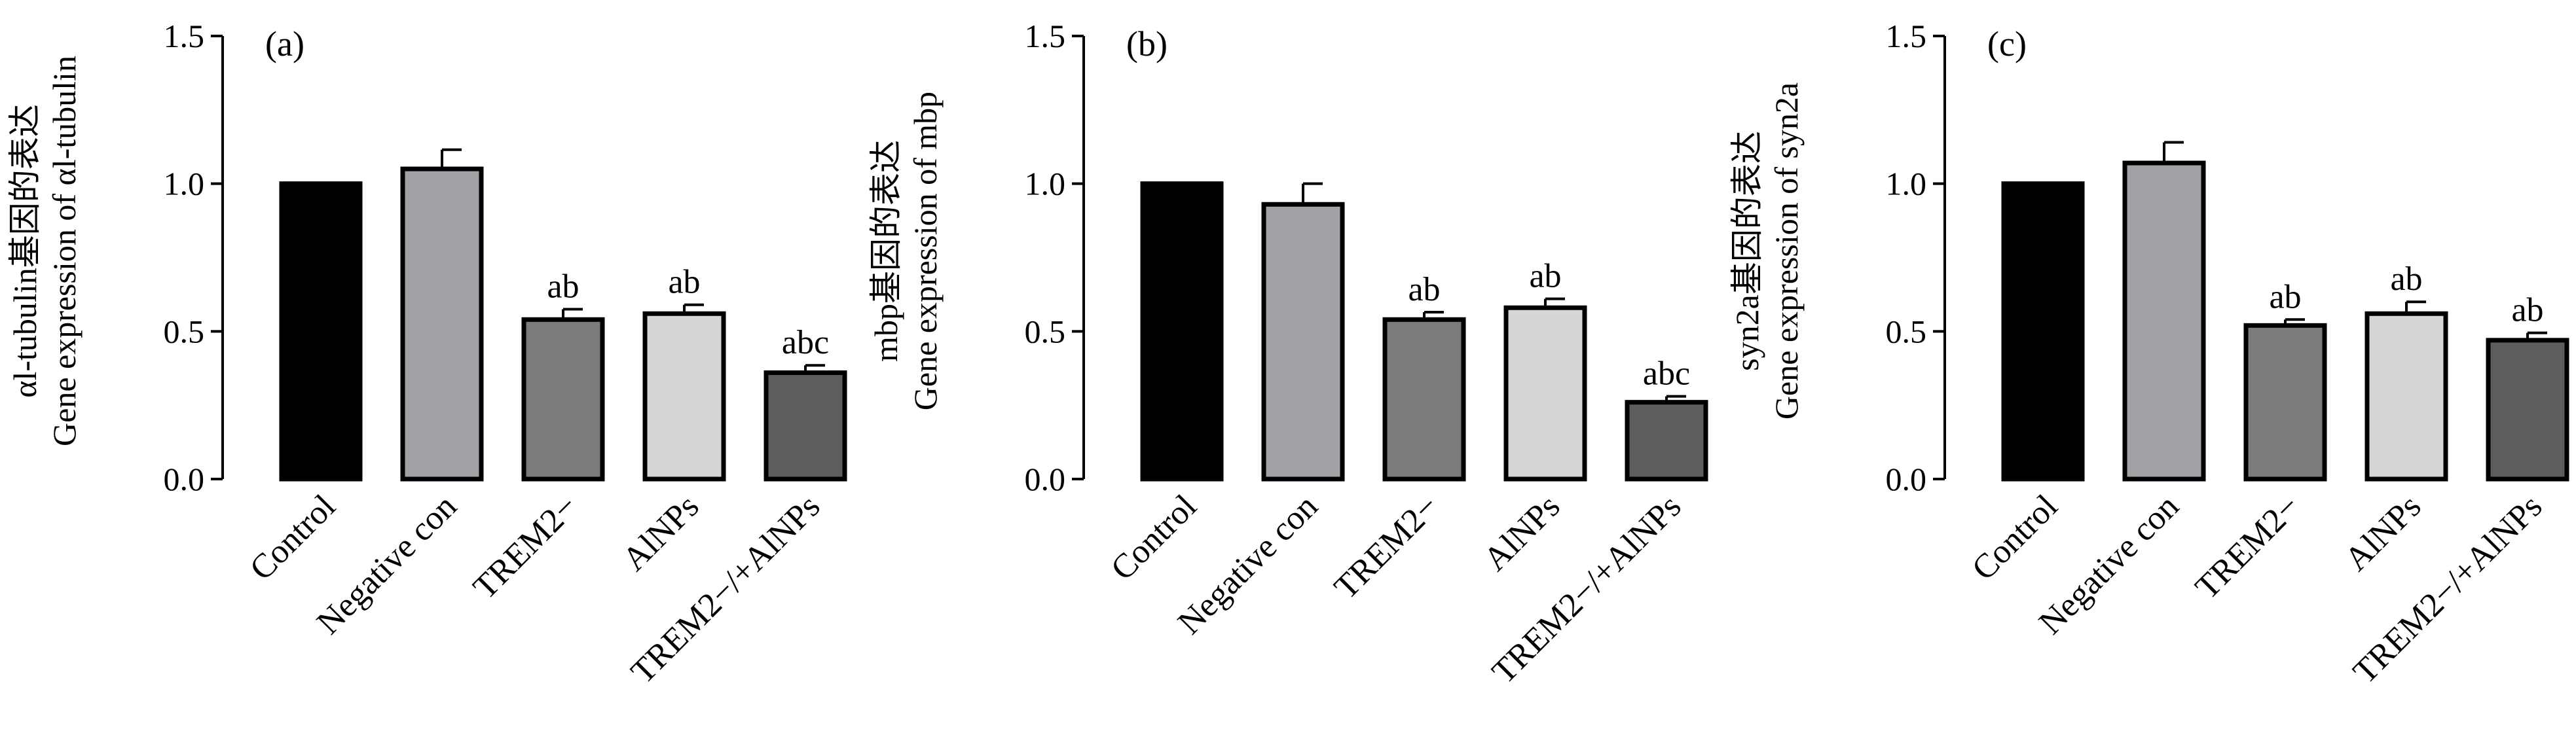 This screenshot has width=2576, height=731. What do you see at coordinates (886, 251) in the screenshot?
I see `y-axis-label-cn: mbp基因的表达` at bounding box center [886, 251].